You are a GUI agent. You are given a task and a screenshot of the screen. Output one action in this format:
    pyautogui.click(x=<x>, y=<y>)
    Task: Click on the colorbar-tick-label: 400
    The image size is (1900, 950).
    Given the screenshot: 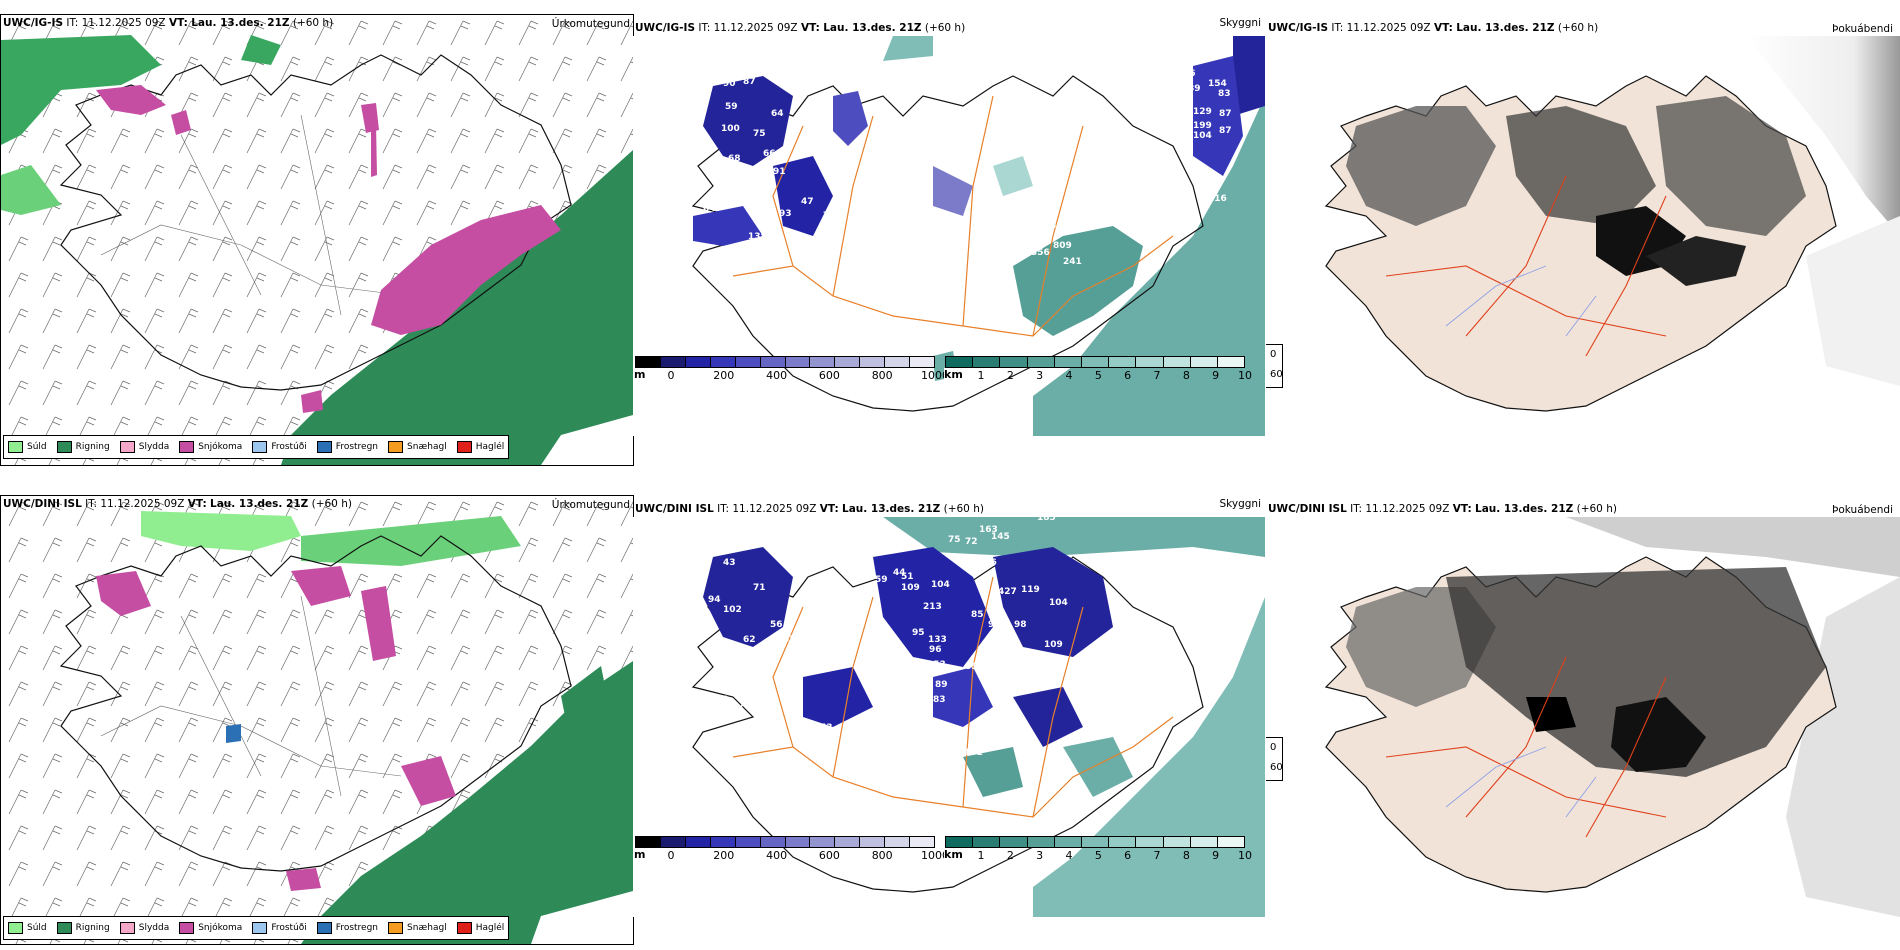 What is the action you would take?
    pyautogui.click(x=777, y=375)
    